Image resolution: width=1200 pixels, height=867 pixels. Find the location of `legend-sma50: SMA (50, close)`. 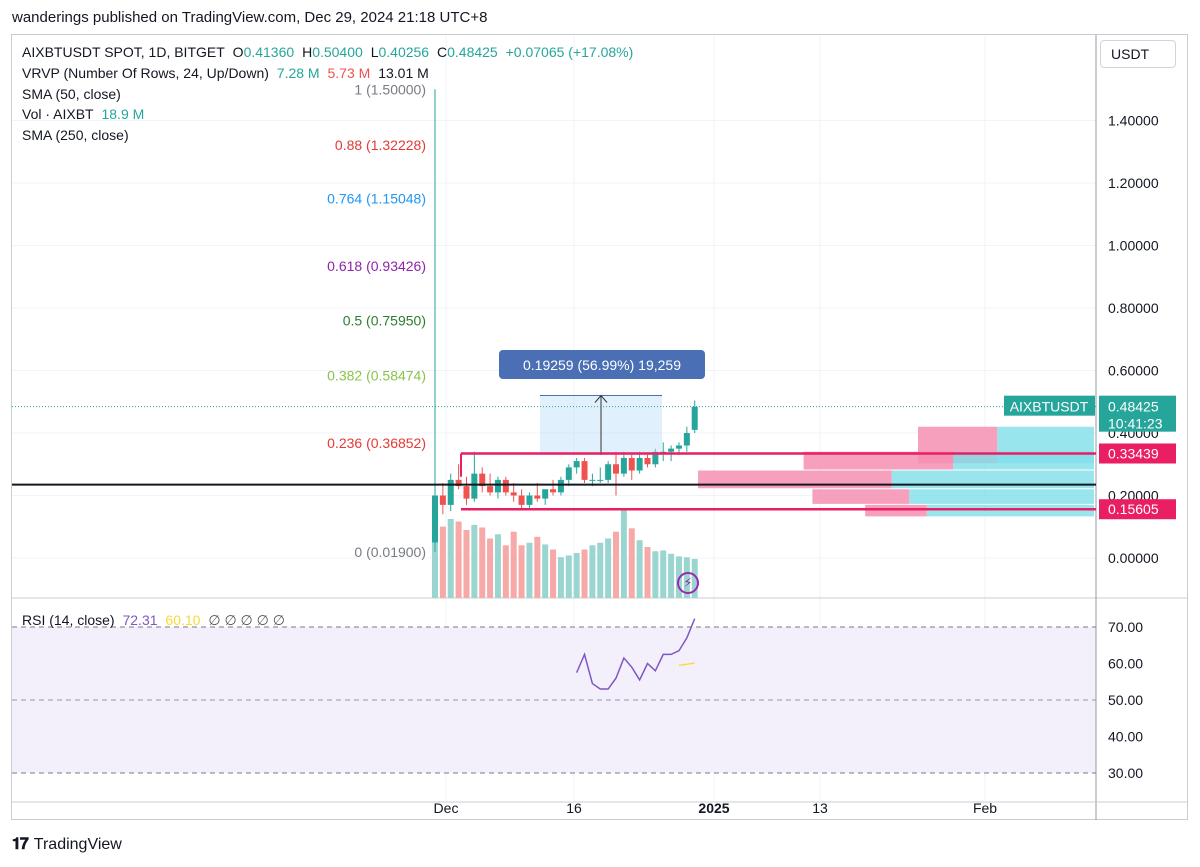

legend-sma50: SMA (50, close) is located at coordinates (71, 94).